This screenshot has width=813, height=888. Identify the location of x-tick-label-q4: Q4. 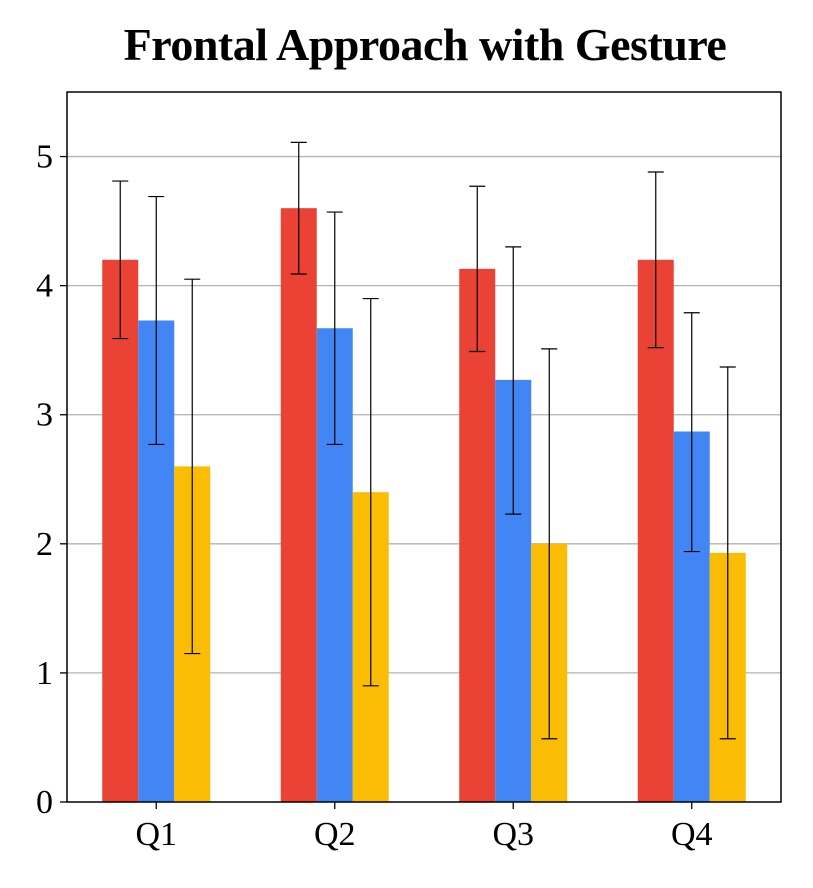
(692, 834).